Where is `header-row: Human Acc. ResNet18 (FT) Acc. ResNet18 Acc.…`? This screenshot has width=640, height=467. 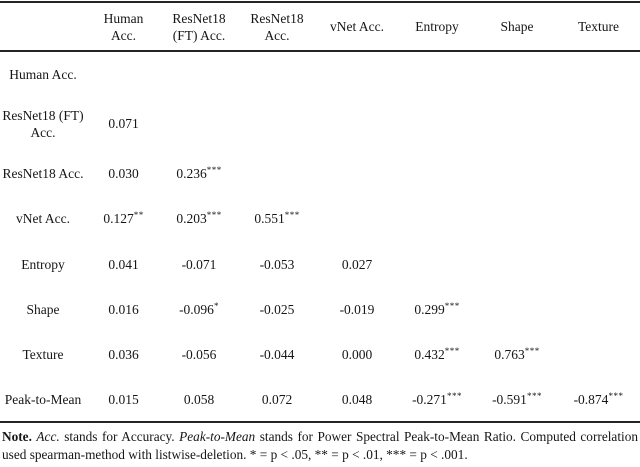
header-row: Human Acc. ResNet18 (FT) Acc. ResNet18 Acc.… is located at coordinates (320, 27).